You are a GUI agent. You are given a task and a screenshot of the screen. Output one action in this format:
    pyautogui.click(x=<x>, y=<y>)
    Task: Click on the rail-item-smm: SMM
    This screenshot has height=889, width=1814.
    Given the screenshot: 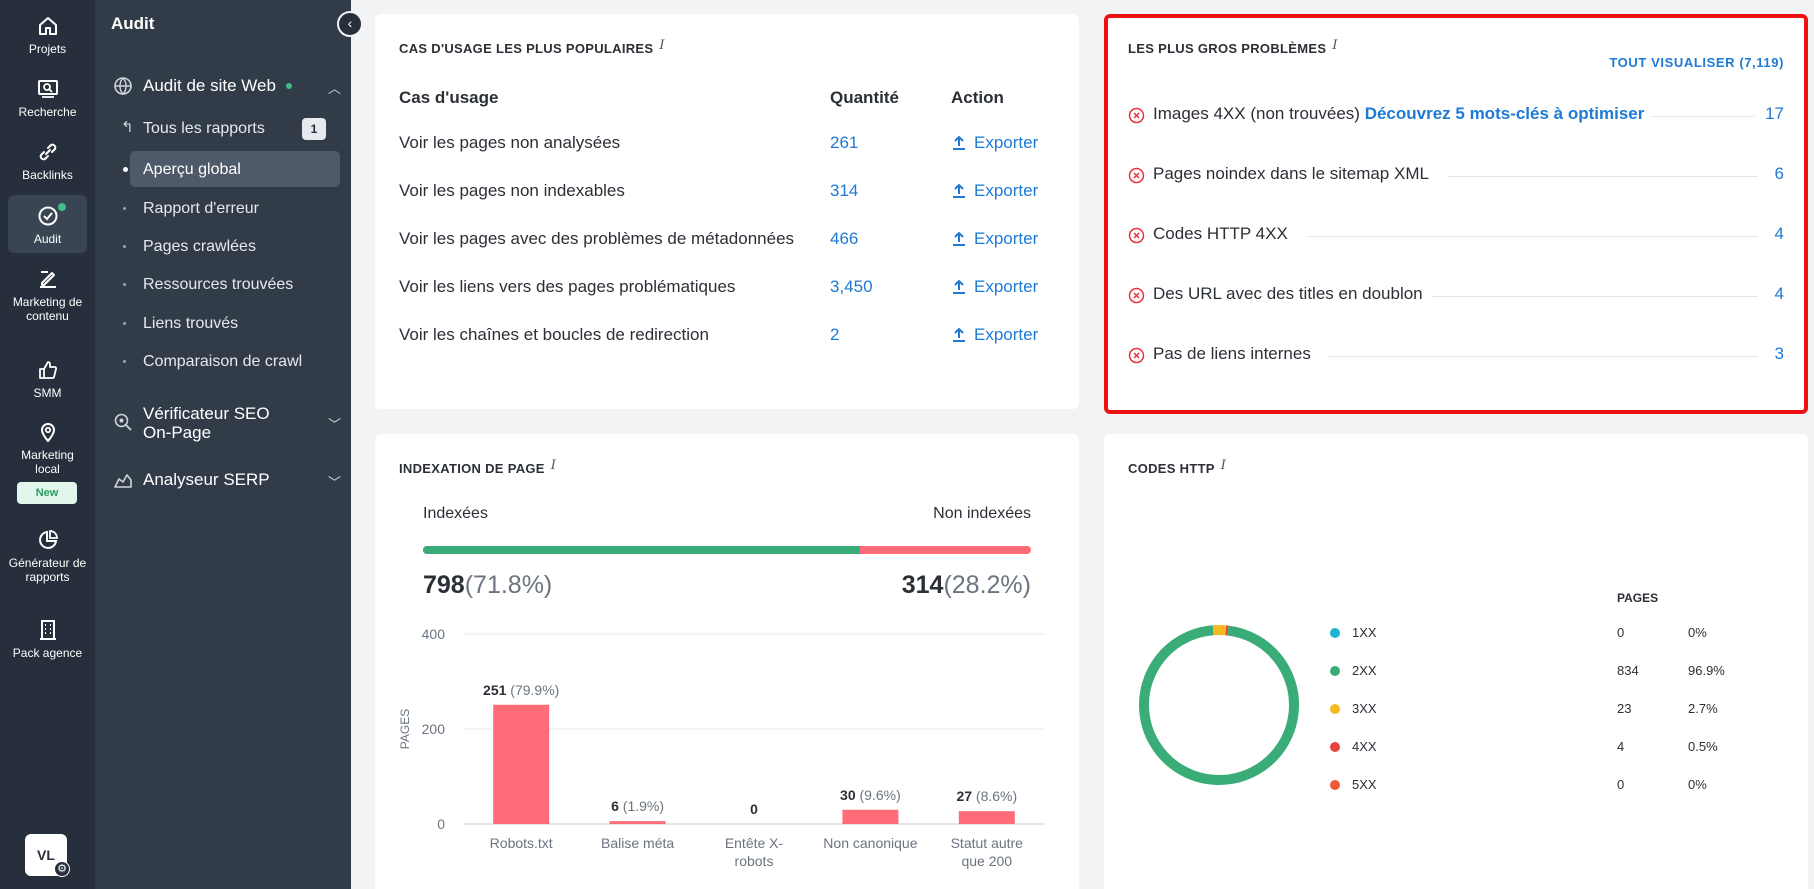 What is the action you would take?
    pyautogui.click(x=47, y=379)
    